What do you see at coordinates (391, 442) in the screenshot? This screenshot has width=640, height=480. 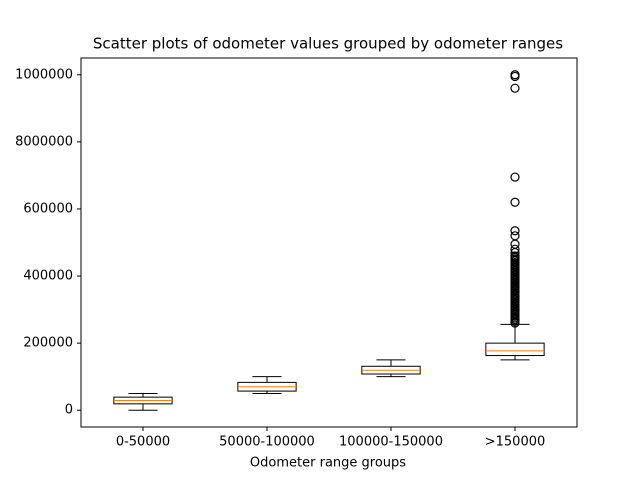 I see `x-tick-label: 100000-150000` at bounding box center [391, 442].